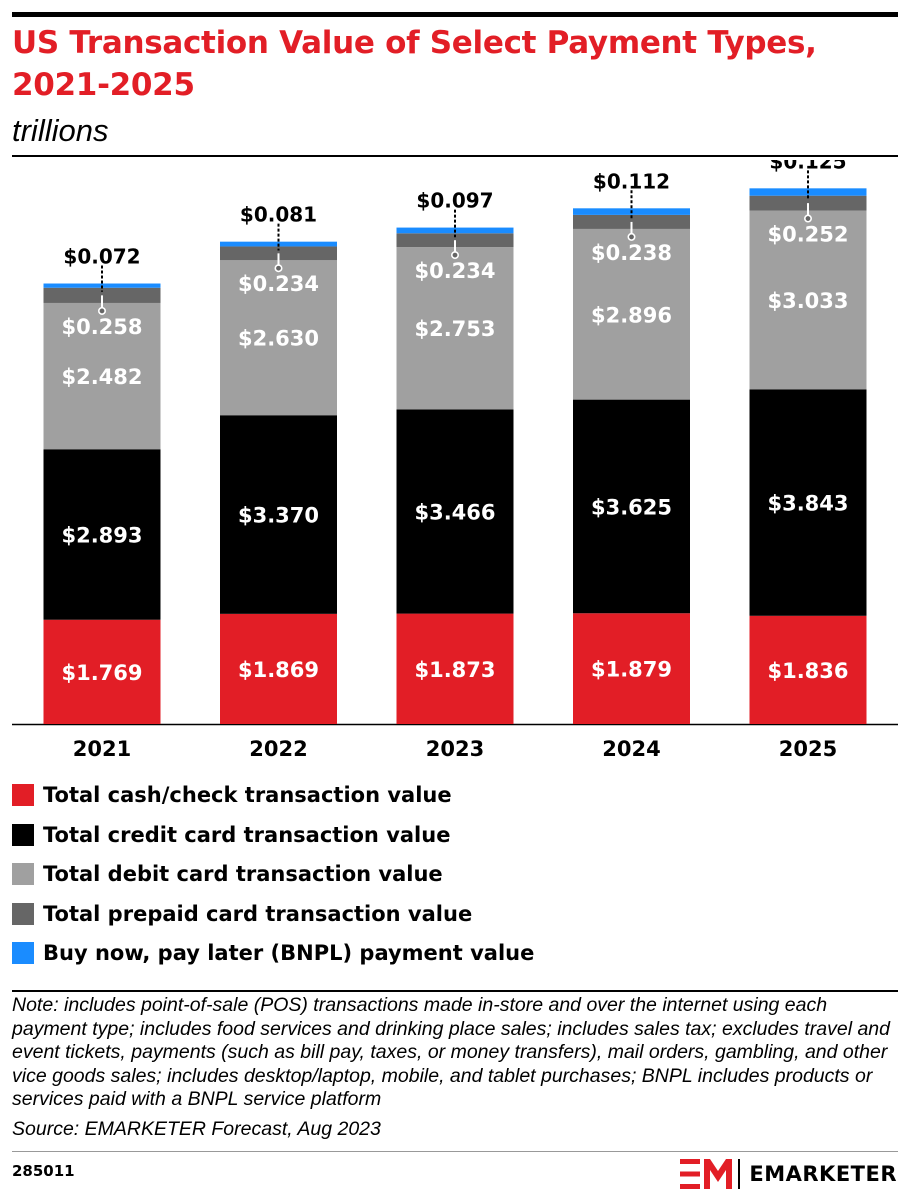  Describe the element at coordinates (631, 253) in the screenshot. I see `data-label-2024-series-4: $0.238` at that location.